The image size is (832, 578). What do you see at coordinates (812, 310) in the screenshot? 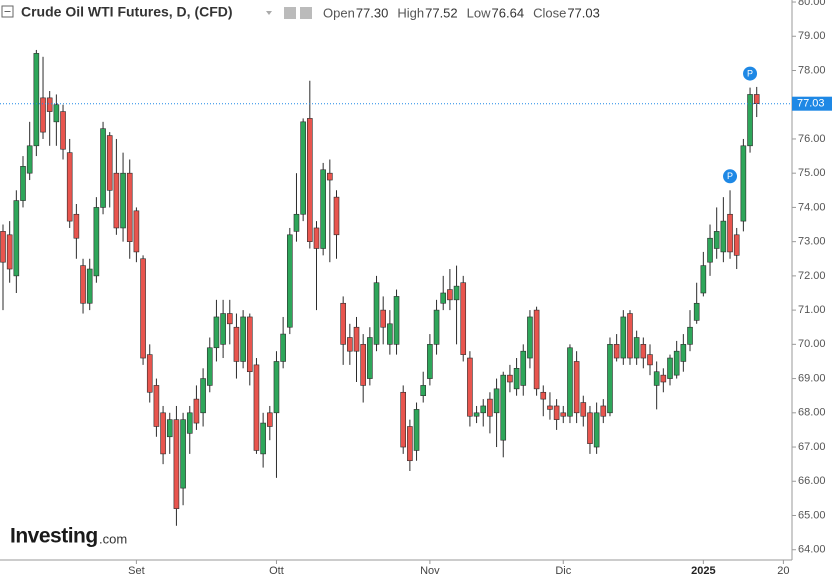
I see `y-tick-label: 71.00` at bounding box center [812, 310].